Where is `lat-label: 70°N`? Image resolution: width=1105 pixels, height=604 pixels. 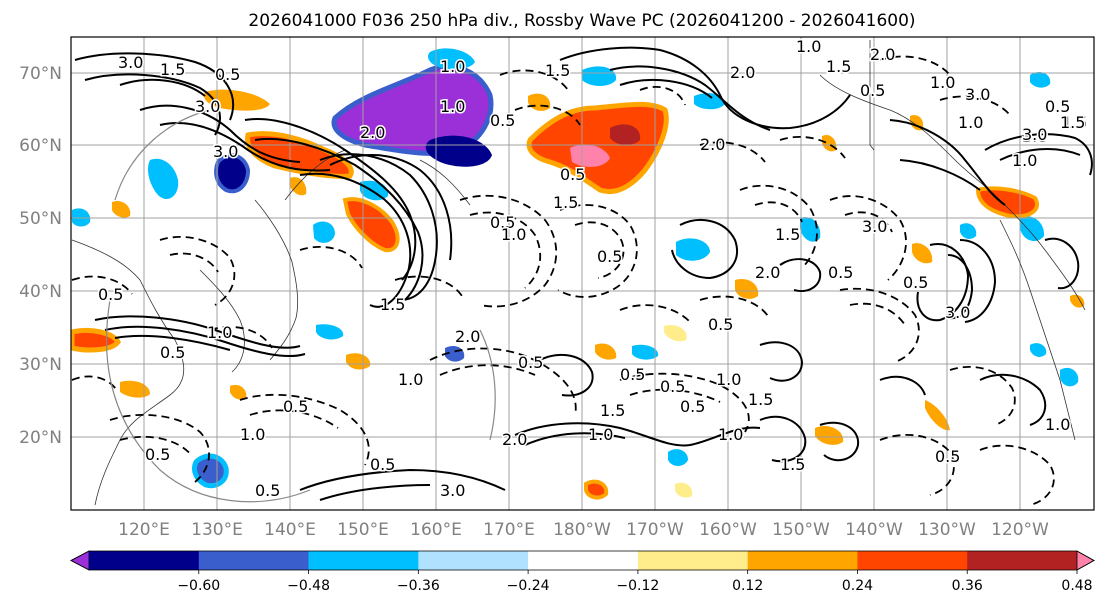
lat-label: 70°N is located at coordinates (40, 74).